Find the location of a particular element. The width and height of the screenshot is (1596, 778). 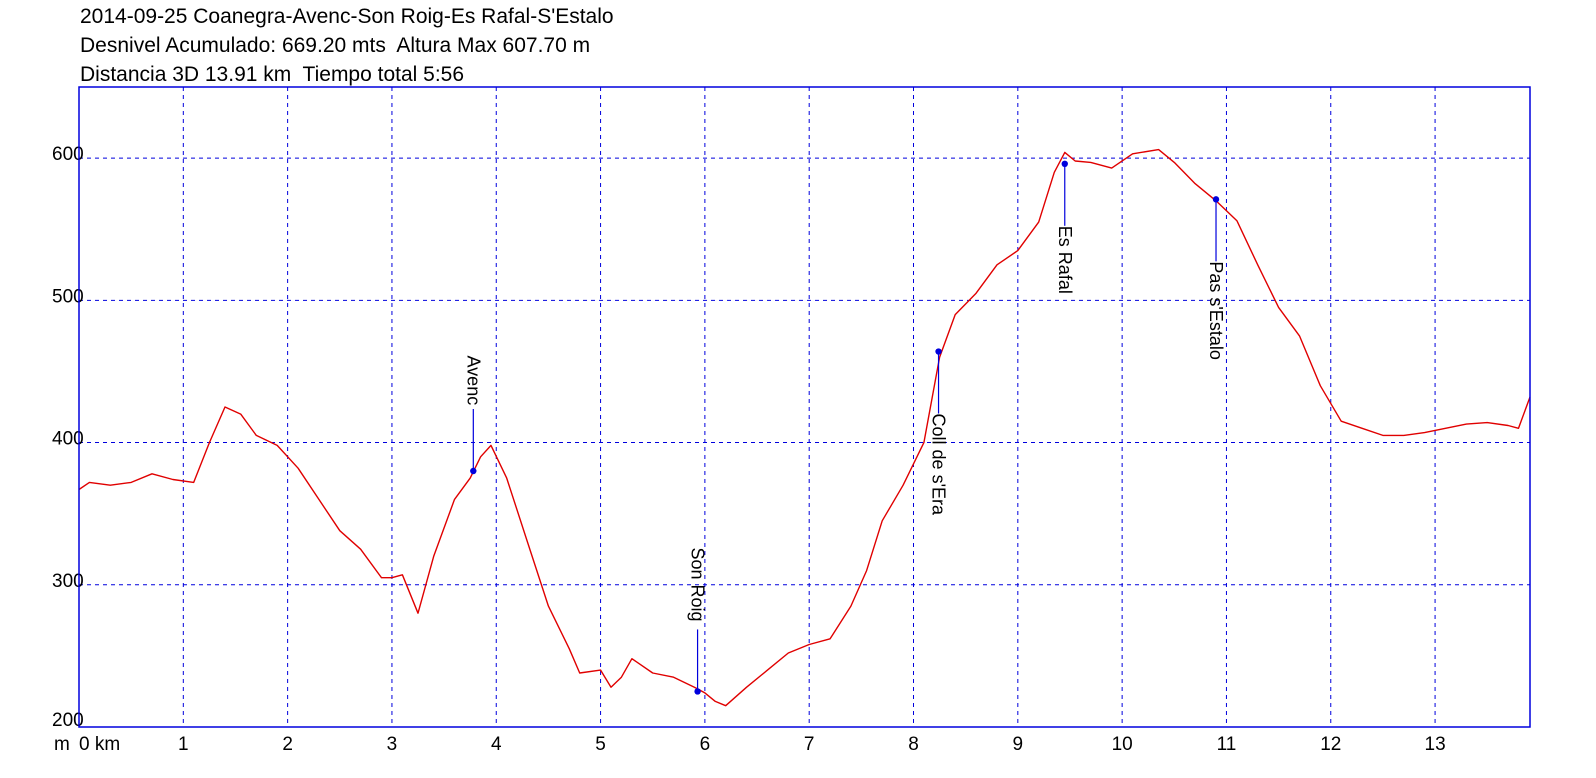

x-tick-label: 8 is located at coordinates (913, 744).